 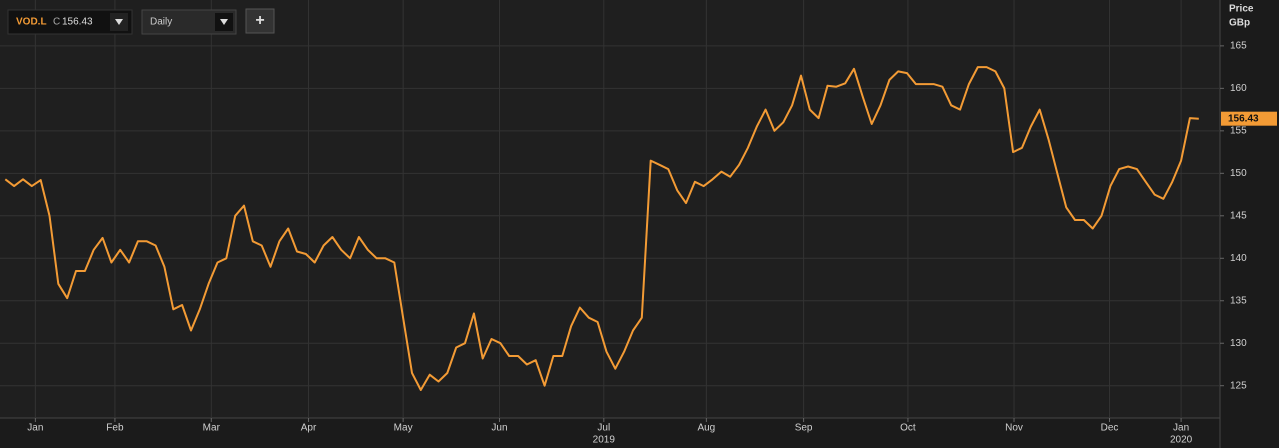 What do you see at coordinates (1238, 88) in the screenshot?
I see `y-tick-label: 160` at bounding box center [1238, 88].